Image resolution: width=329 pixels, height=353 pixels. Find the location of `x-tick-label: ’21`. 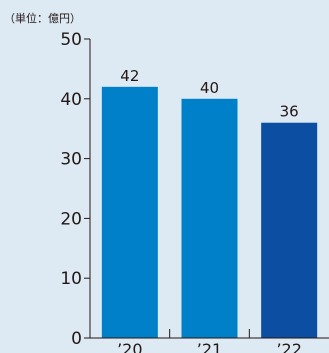

x-tick-label: ’21 is located at coordinates (209, 346).